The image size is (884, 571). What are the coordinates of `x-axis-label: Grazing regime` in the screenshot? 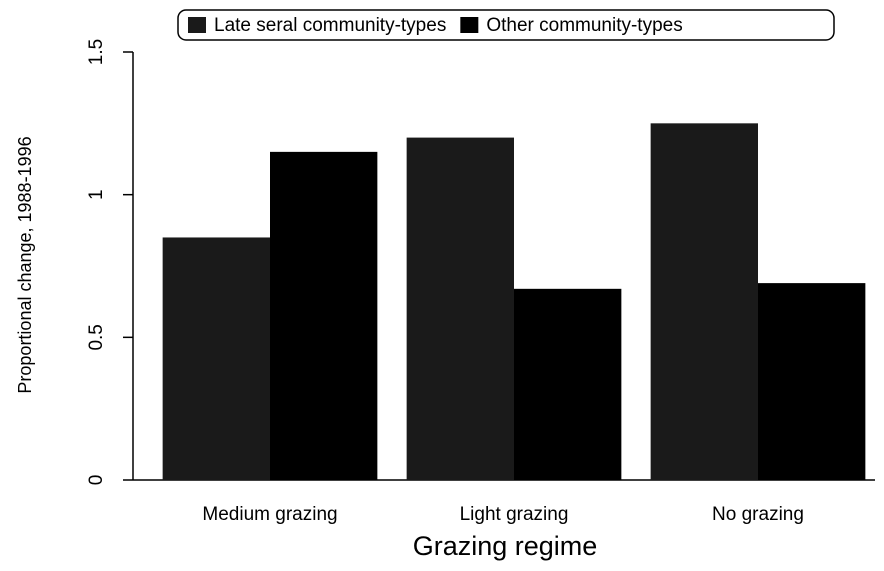 It's located at (505, 546).